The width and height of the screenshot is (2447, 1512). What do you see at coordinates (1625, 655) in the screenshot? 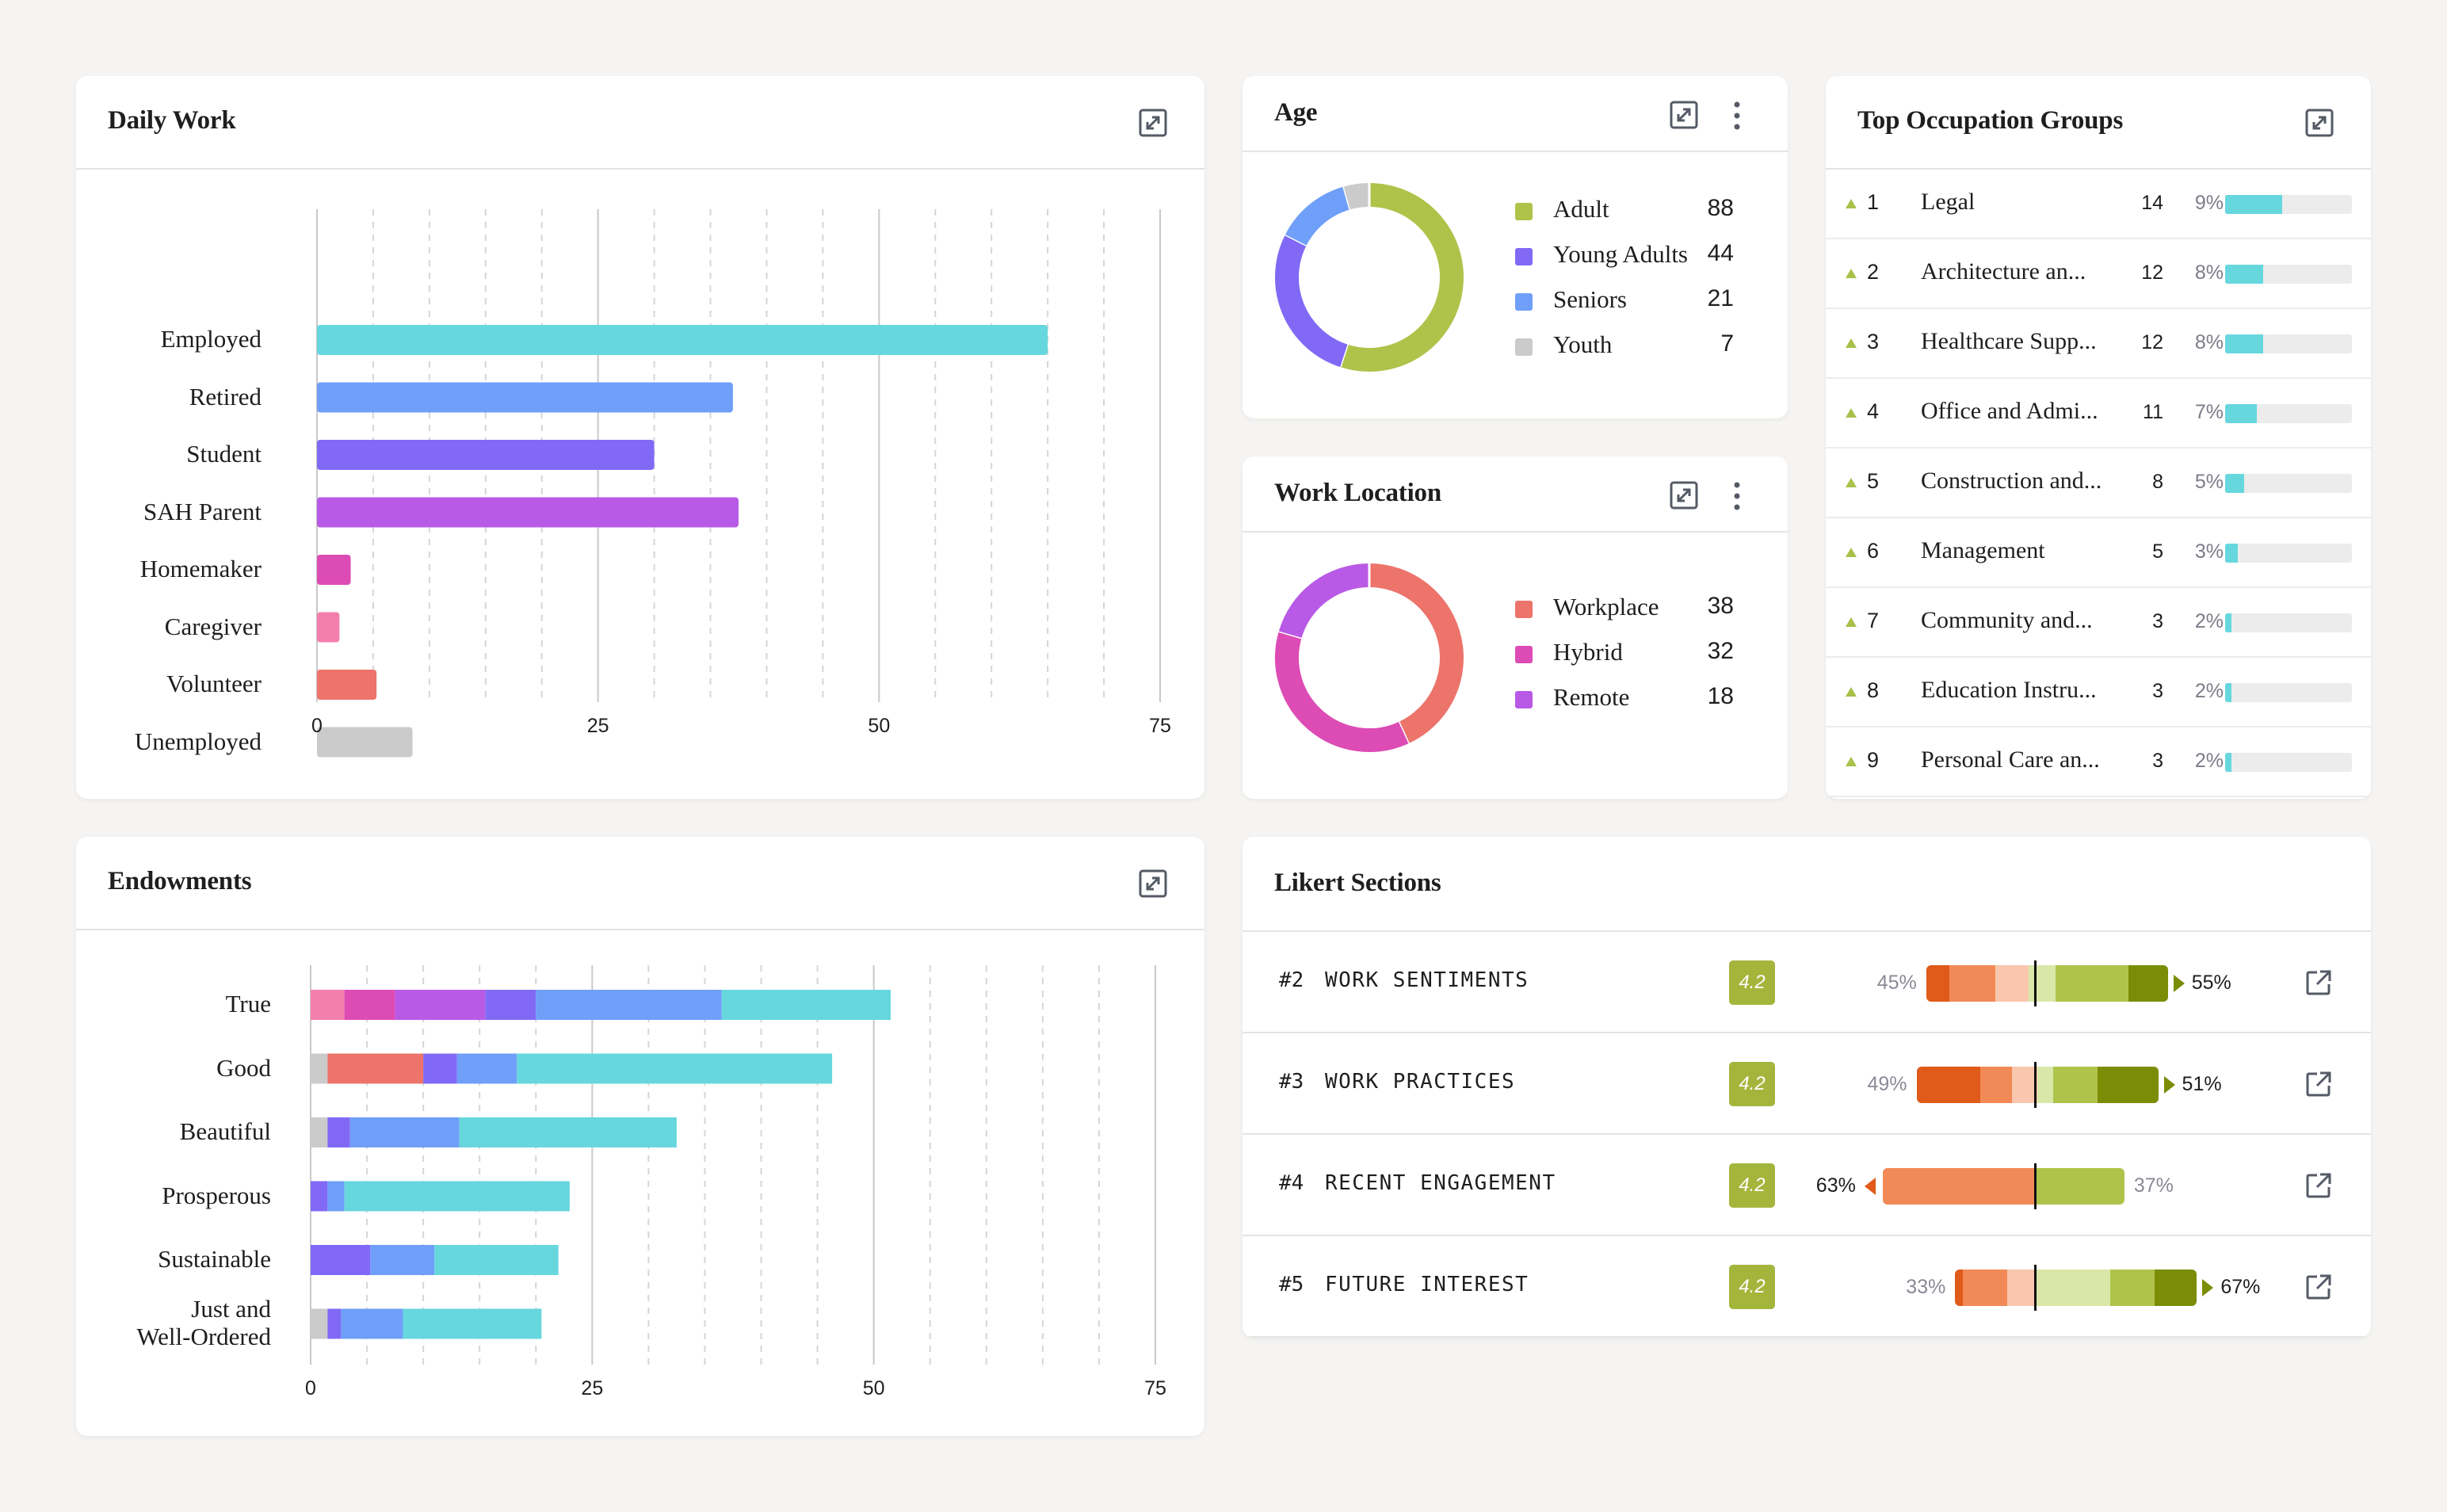
I see `legend-item: Hybrid 32` at bounding box center [1625, 655].